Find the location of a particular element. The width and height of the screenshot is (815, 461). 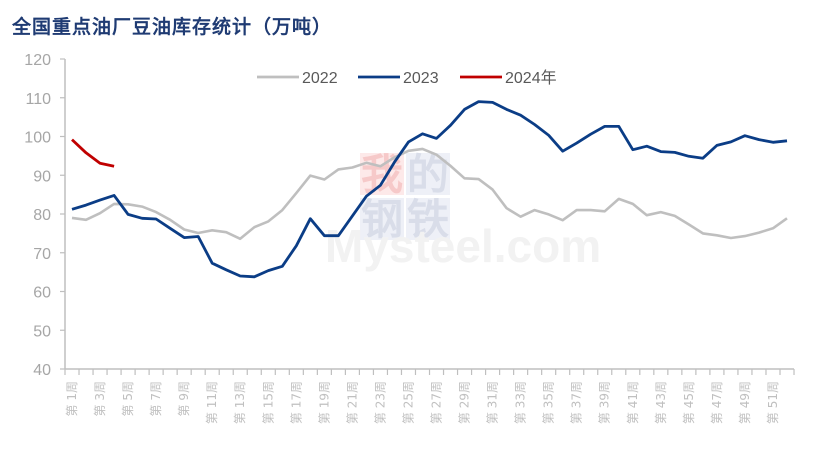

legend-label: 2023 is located at coordinates (421, 78).